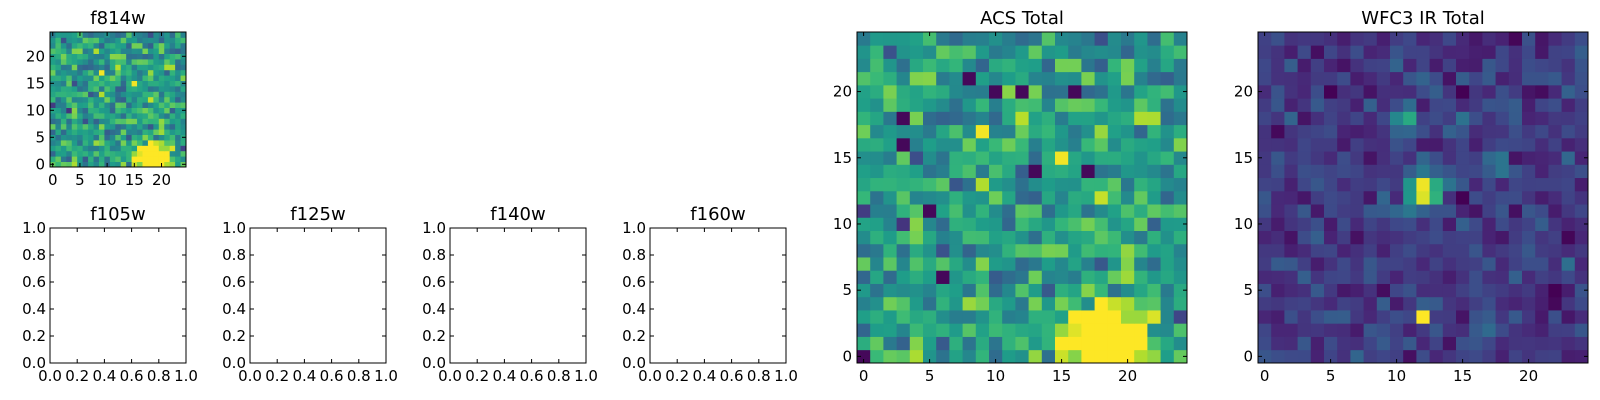  I want to click on y-tick-label: 0.4, so click(234, 309).